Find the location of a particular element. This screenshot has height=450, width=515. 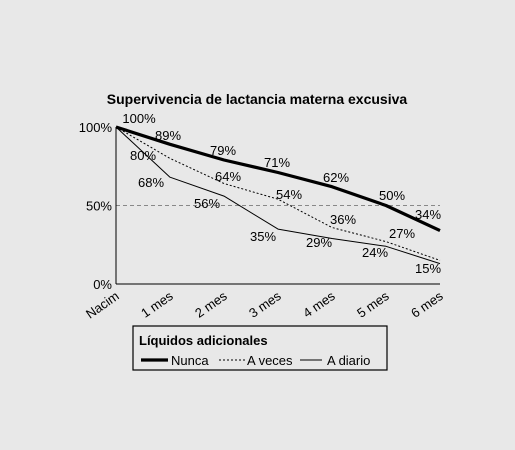

data-label: 27% is located at coordinates (402, 233).